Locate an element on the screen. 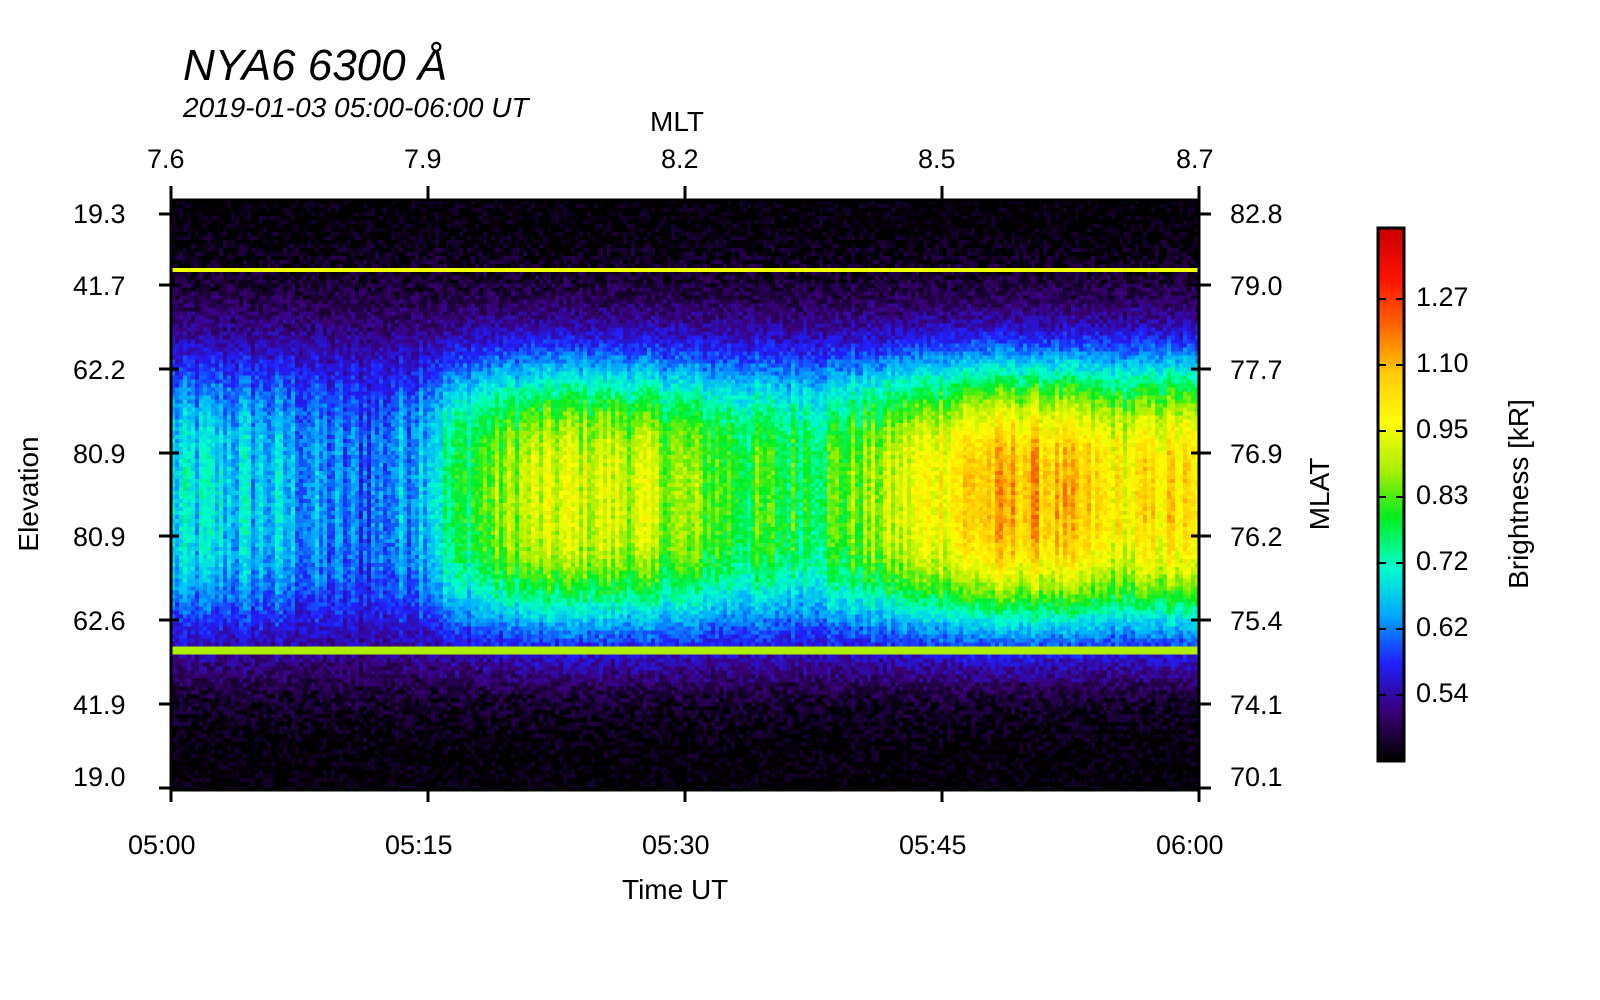 Image resolution: width=1600 pixels, height=1000 pixels. x-tick-label: 05:15 is located at coordinates (419, 845).